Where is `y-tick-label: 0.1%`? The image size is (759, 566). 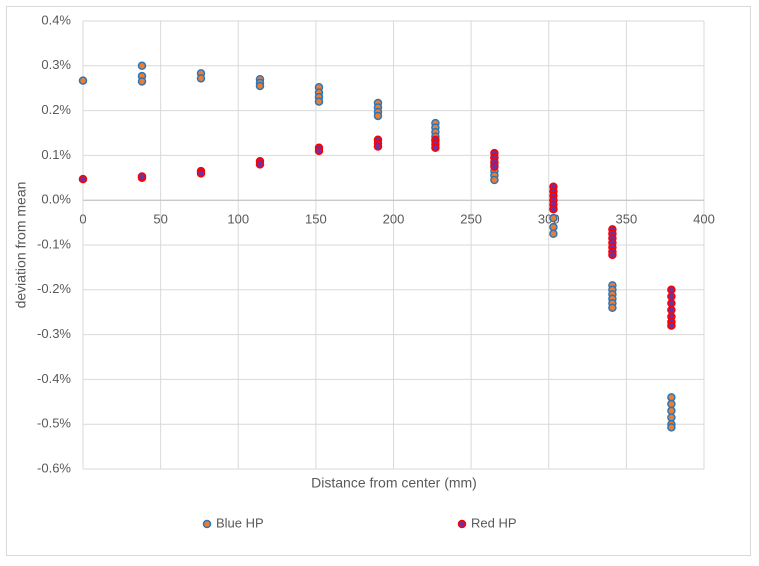
y-tick-label: 0.1% is located at coordinates (56, 154).